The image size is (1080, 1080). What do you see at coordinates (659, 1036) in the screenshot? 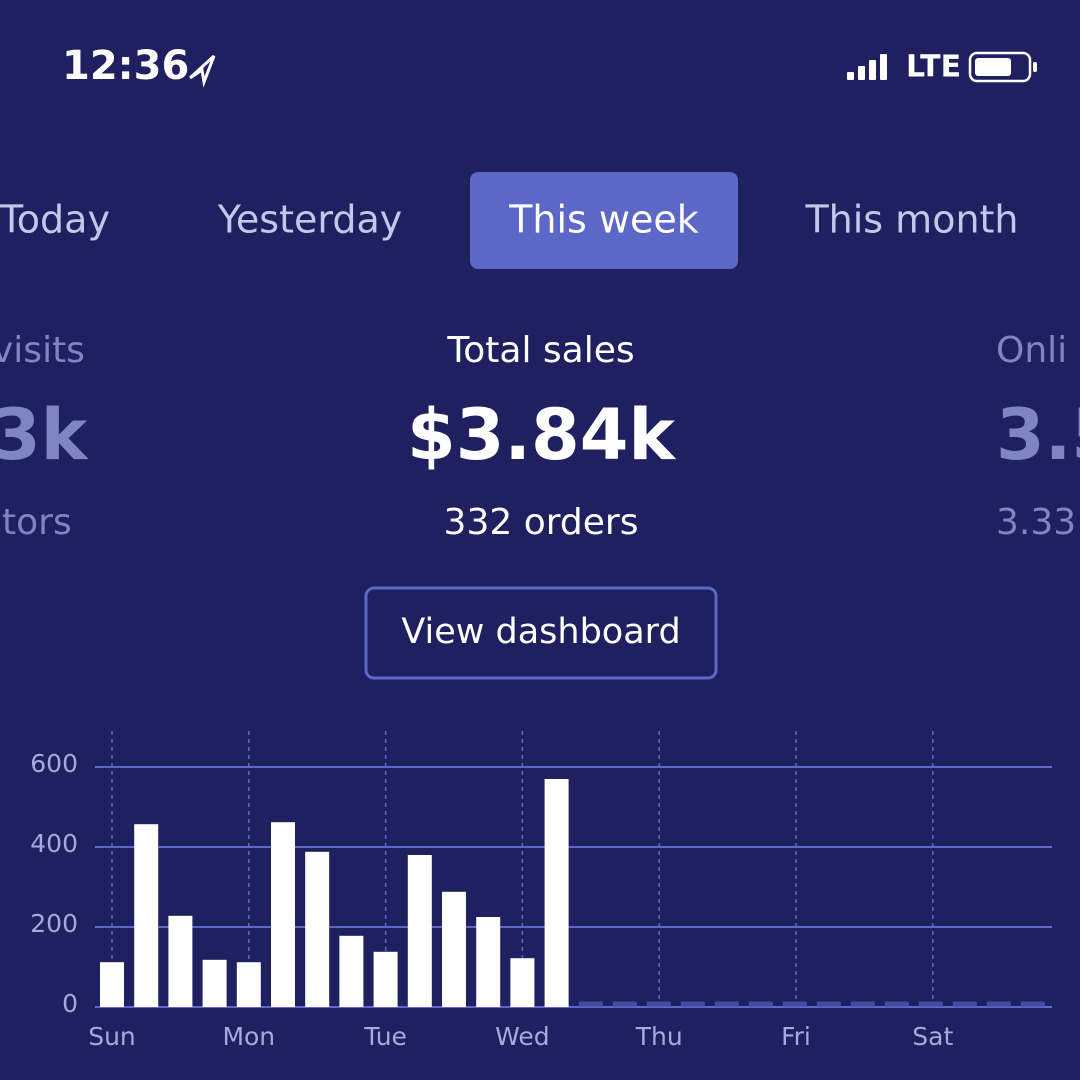
I see `x-tick-label: Thu` at bounding box center [659, 1036].